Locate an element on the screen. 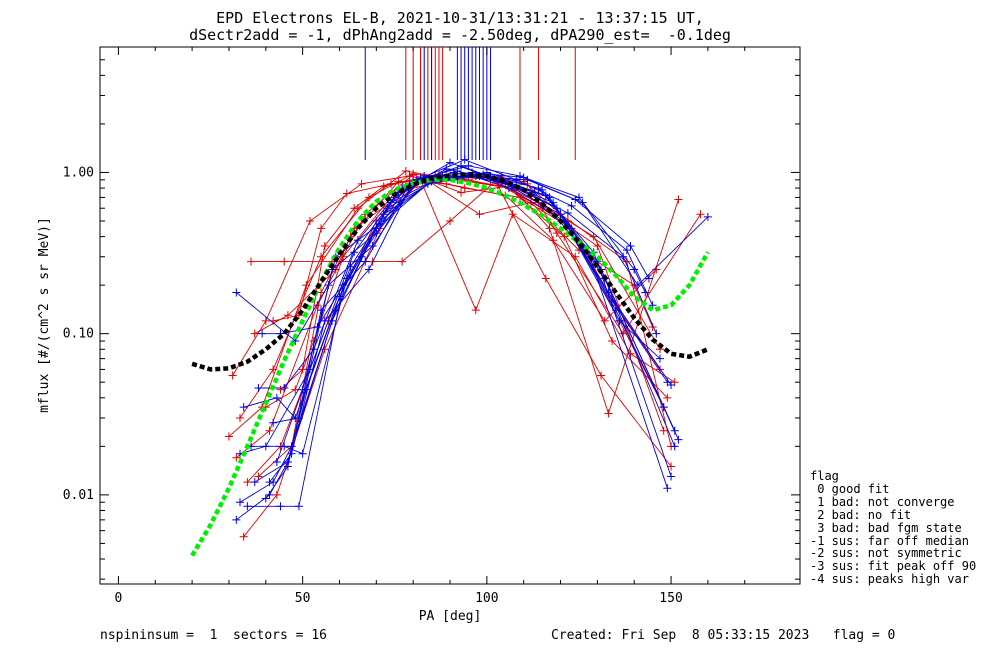 The height and width of the screenshot is (650, 1000). x-tick-label: 0 is located at coordinates (119, 598).